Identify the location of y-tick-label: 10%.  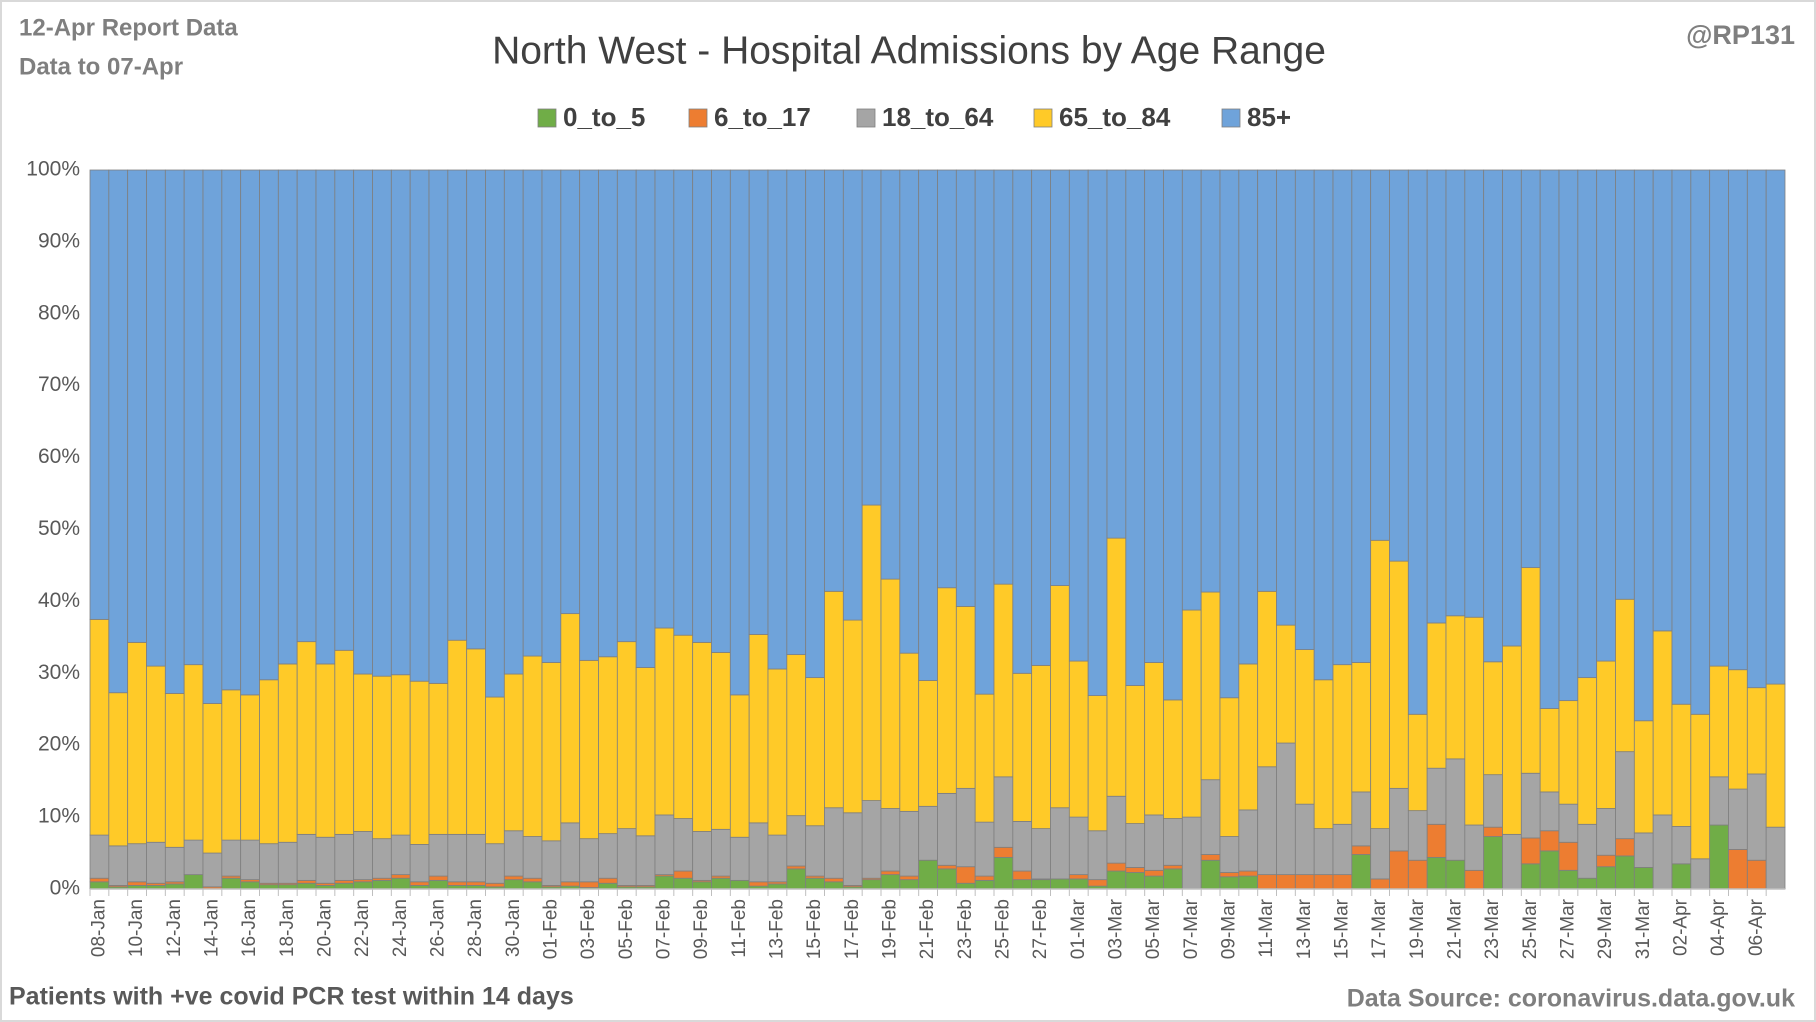
(59, 816).